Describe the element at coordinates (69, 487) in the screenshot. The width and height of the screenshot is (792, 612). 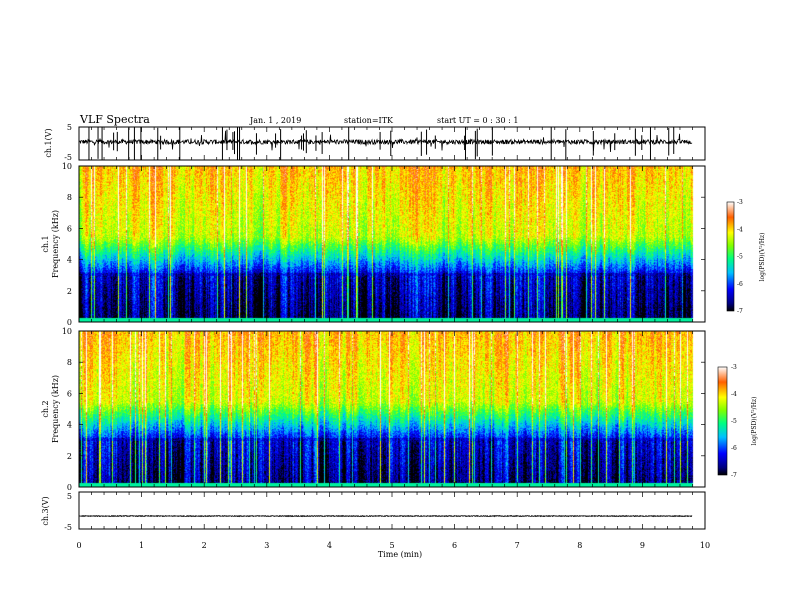
I see `ch2-frequency-tick-label: 0` at that location.